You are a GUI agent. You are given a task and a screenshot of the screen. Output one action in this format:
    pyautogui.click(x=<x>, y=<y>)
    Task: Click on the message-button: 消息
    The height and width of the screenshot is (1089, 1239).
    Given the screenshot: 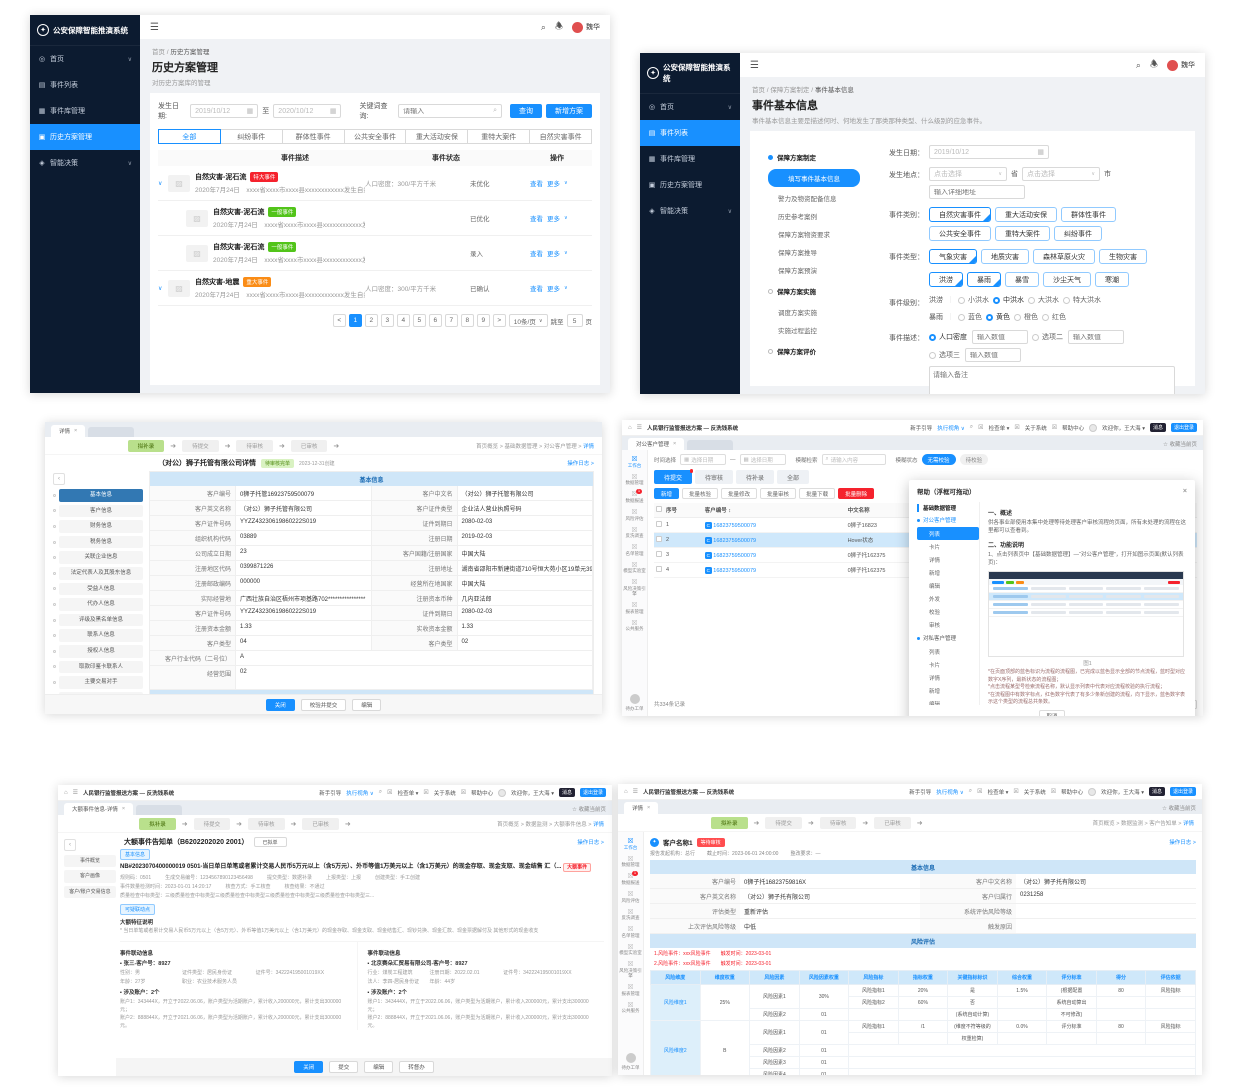 What is the action you would take?
    pyautogui.click(x=1156, y=791)
    